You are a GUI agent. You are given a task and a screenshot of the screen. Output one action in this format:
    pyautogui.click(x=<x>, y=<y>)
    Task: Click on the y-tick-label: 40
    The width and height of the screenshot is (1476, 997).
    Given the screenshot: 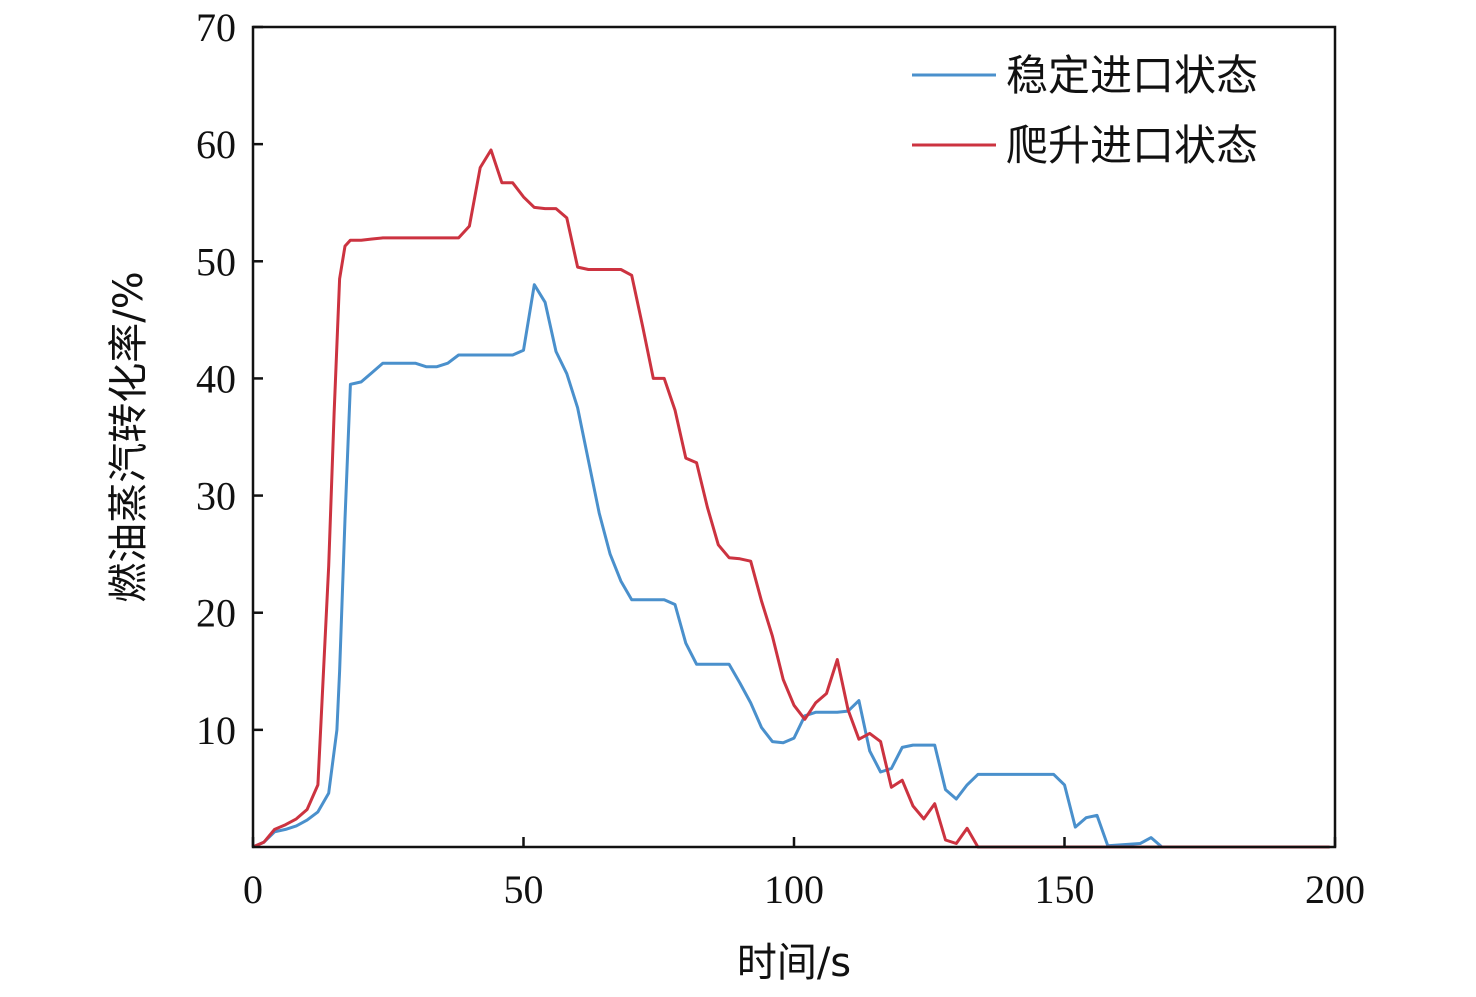 What is the action you would take?
    pyautogui.click(x=216, y=378)
    